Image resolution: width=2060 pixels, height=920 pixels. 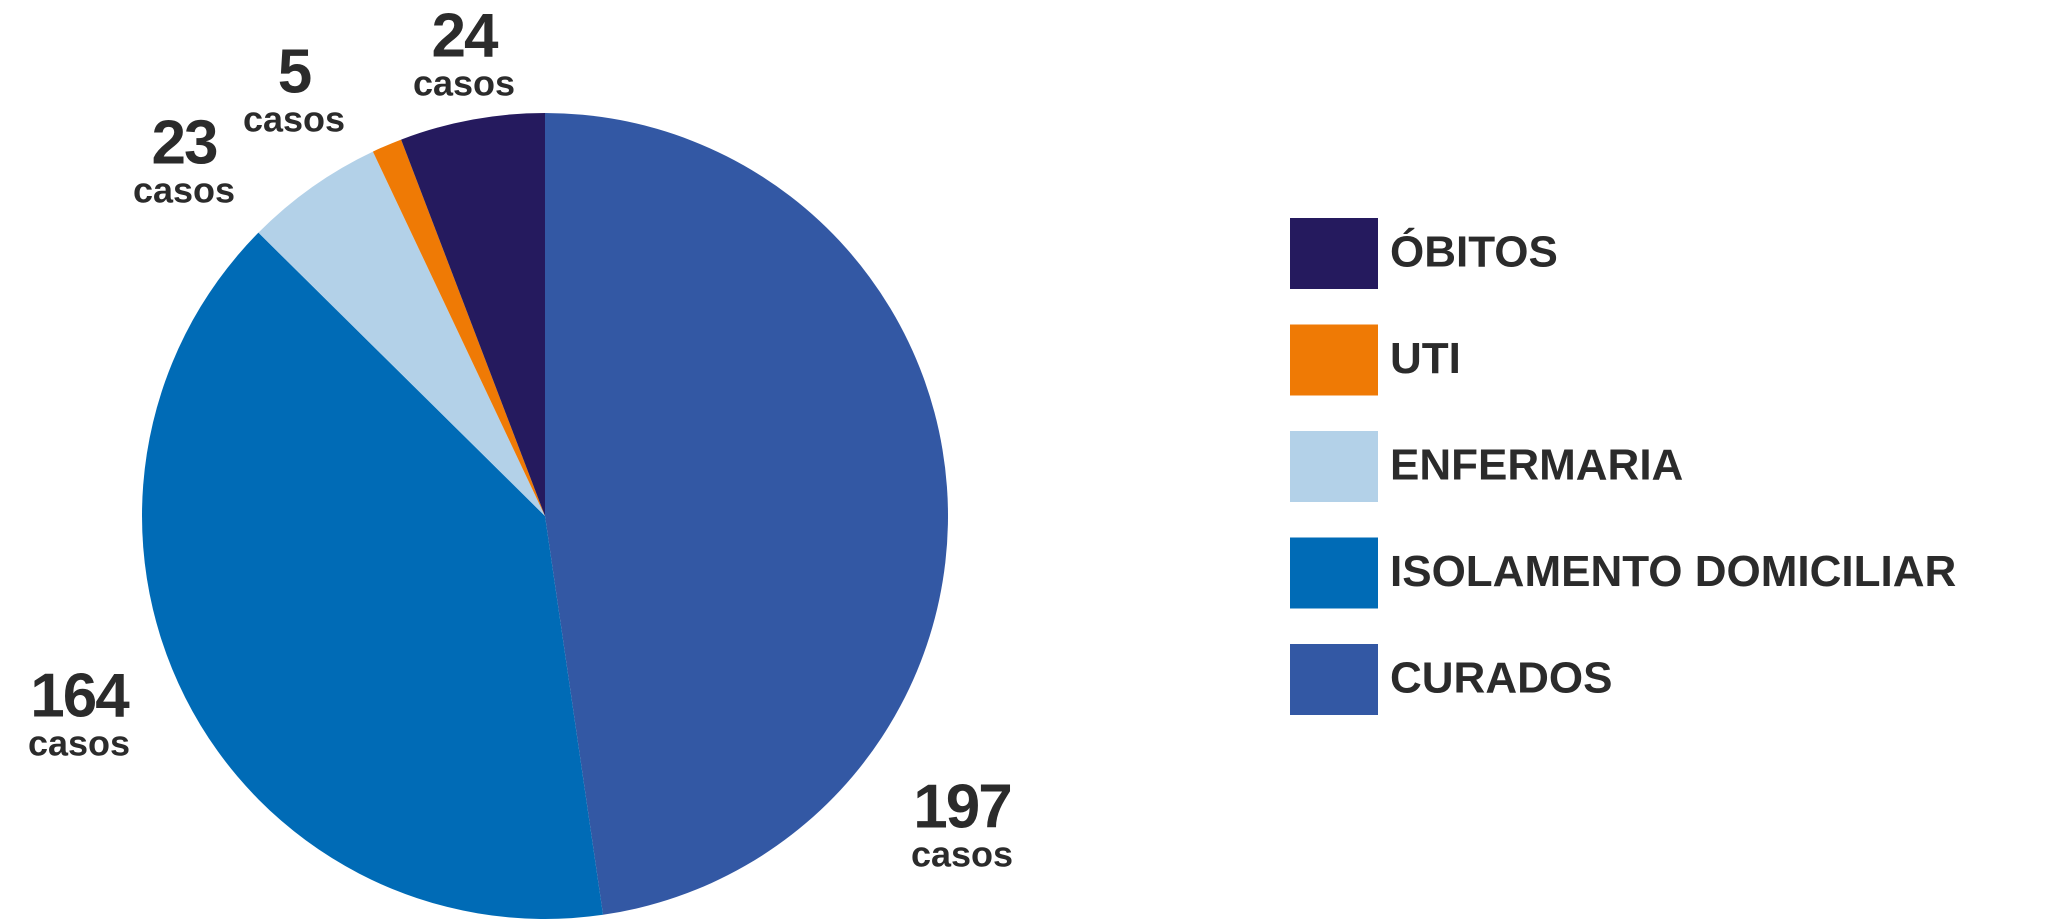 What do you see at coordinates (1536, 465) in the screenshot?
I see `legend-label: ENFERMARIA` at bounding box center [1536, 465].